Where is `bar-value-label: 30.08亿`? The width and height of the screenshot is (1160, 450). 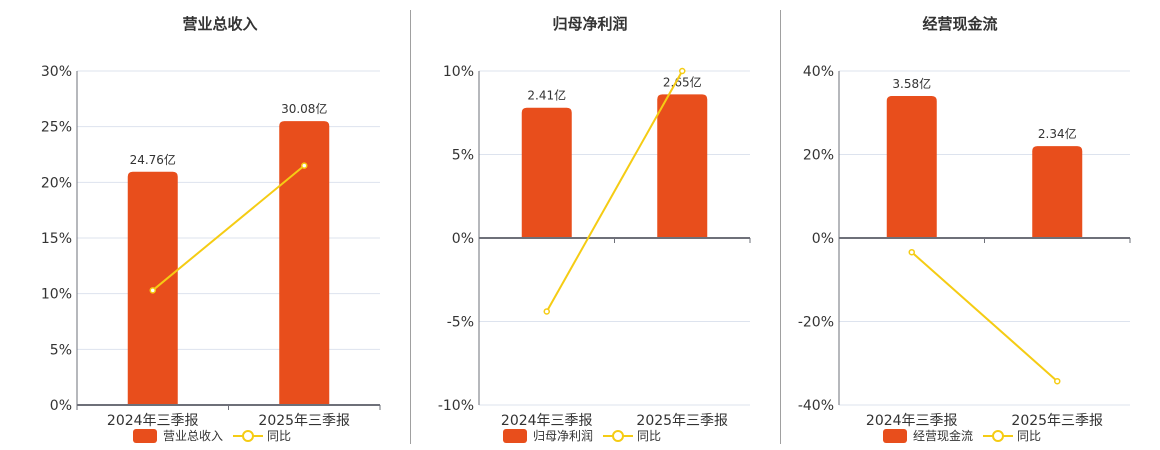 bar-value-label: 30.08亿 is located at coordinates (304, 108).